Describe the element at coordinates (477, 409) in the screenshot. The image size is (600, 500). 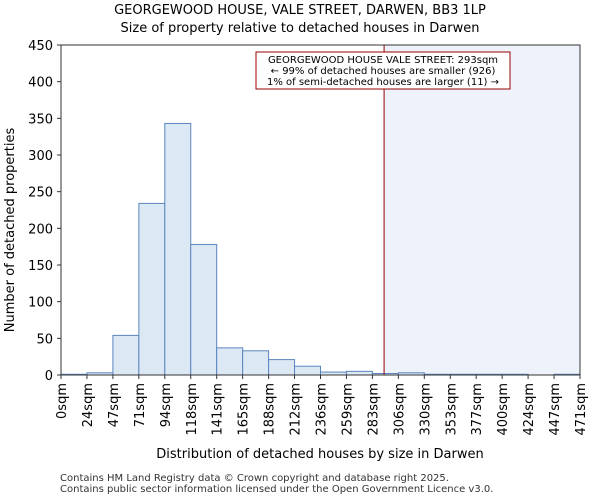
I see `x-tick-label-377sqm: 377sqm` at that location.